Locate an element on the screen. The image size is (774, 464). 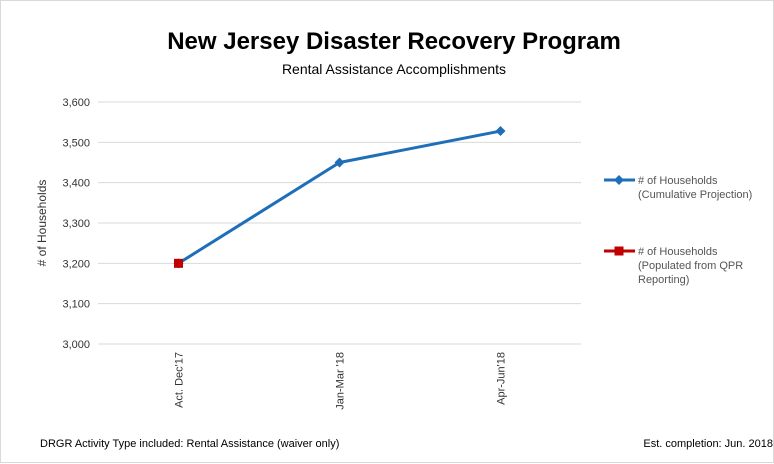
legend-label: Reporting) is located at coordinates (663, 280).